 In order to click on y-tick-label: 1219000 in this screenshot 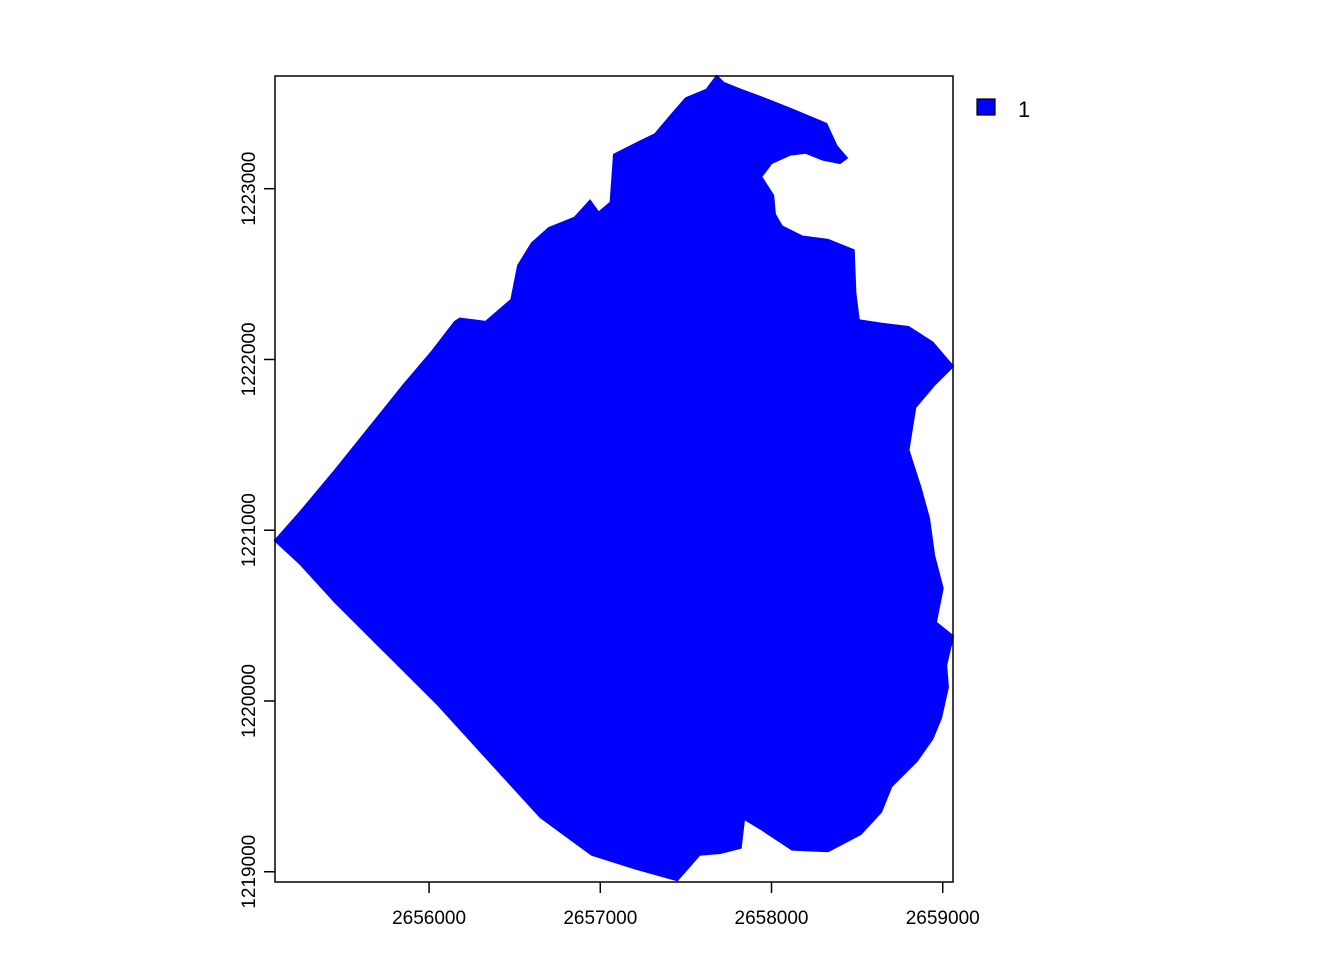, I will do `click(249, 872)`.